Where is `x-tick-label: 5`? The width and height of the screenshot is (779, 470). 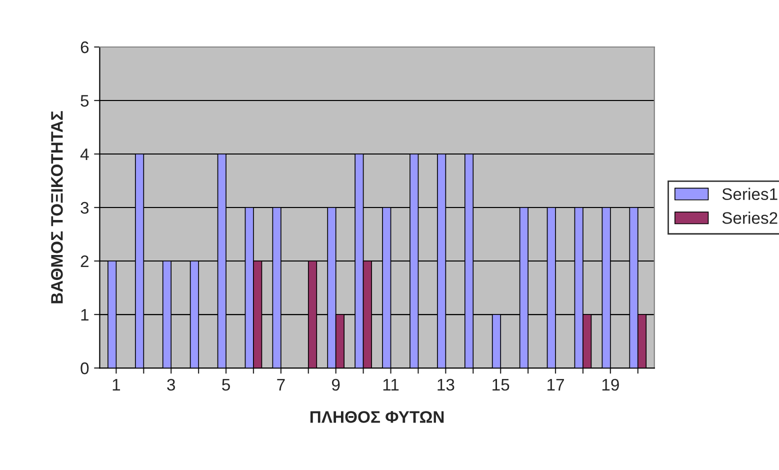
x-tick-label: 5 is located at coordinates (226, 385).